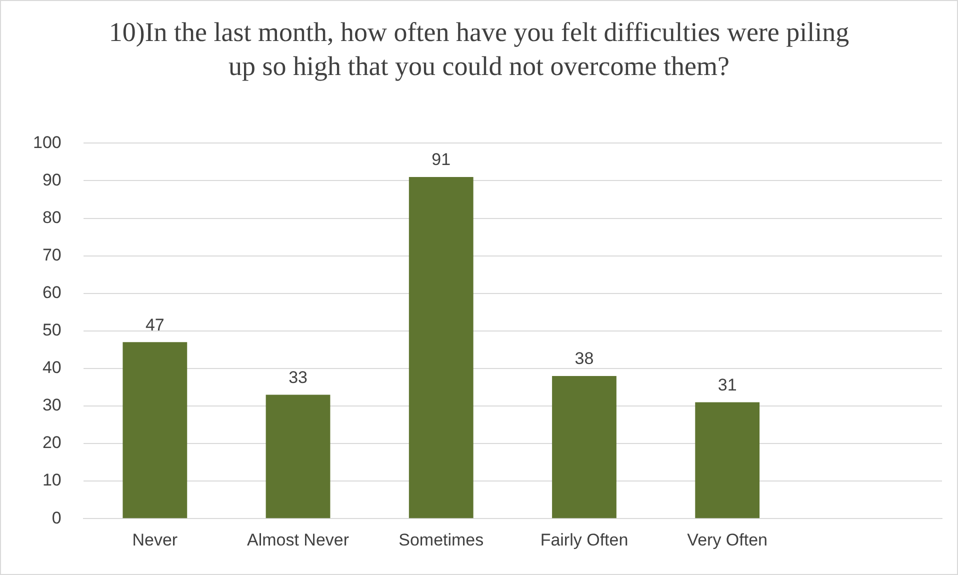  What do you see at coordinates (584, 358) in the screenshot?
I see `data-label: 38` at bounding box center [584, 358].